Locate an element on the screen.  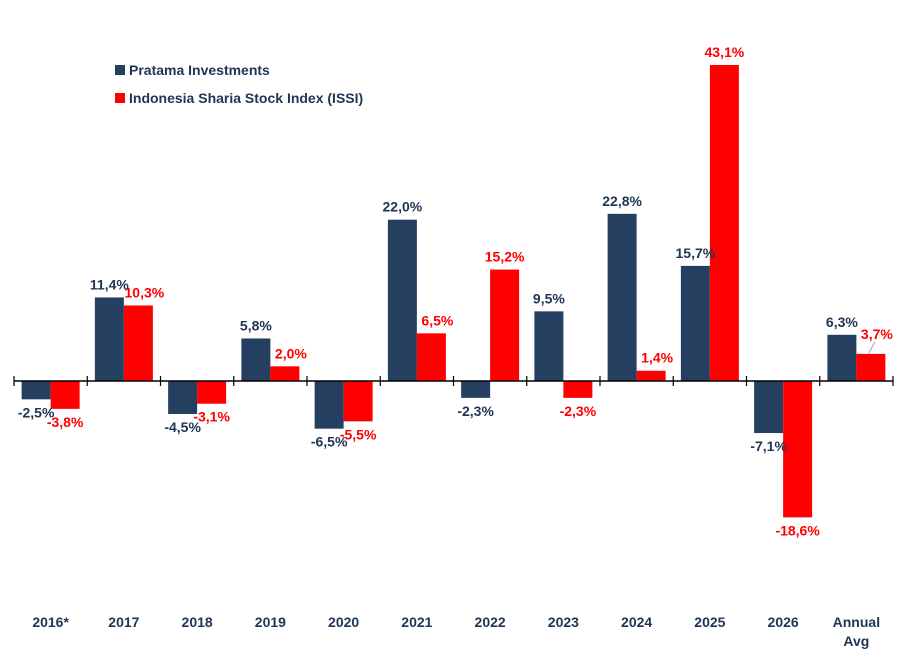
bar-issi-2021 is located at coordinates (431, 357).